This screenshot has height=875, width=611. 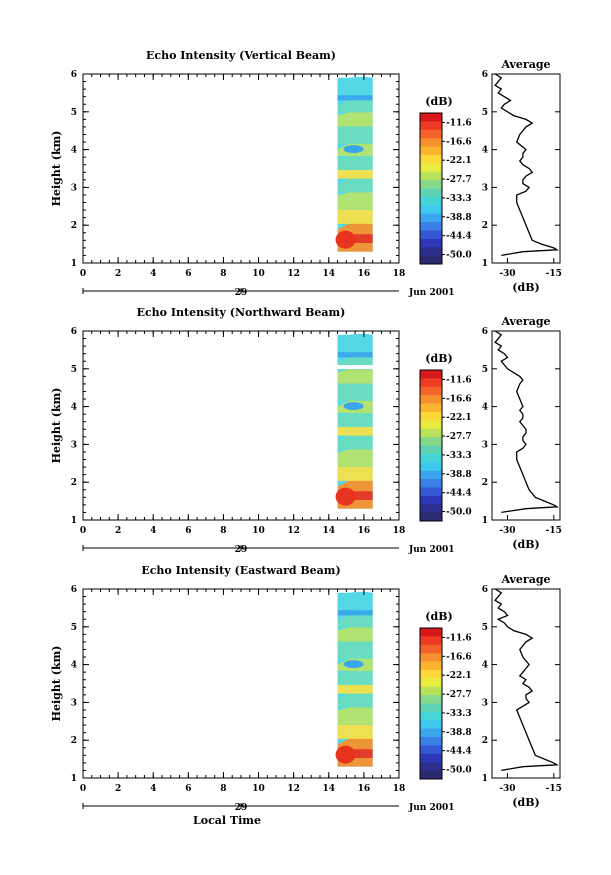 What do you see at coordinates (526, 168) in the screenshot?
I see `average-frame` at bounding box center [526, 168].